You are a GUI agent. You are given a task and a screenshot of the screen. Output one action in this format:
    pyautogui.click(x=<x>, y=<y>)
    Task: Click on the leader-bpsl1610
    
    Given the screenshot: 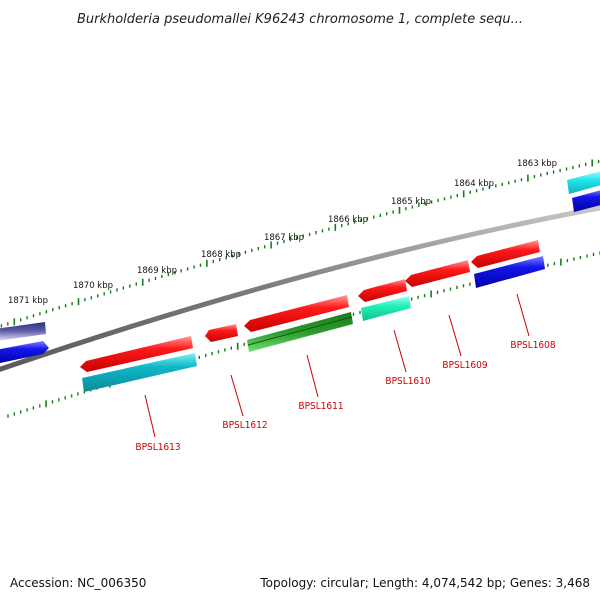 What is the action you would take?
    pyautogui.click(x=400, y=351)
    